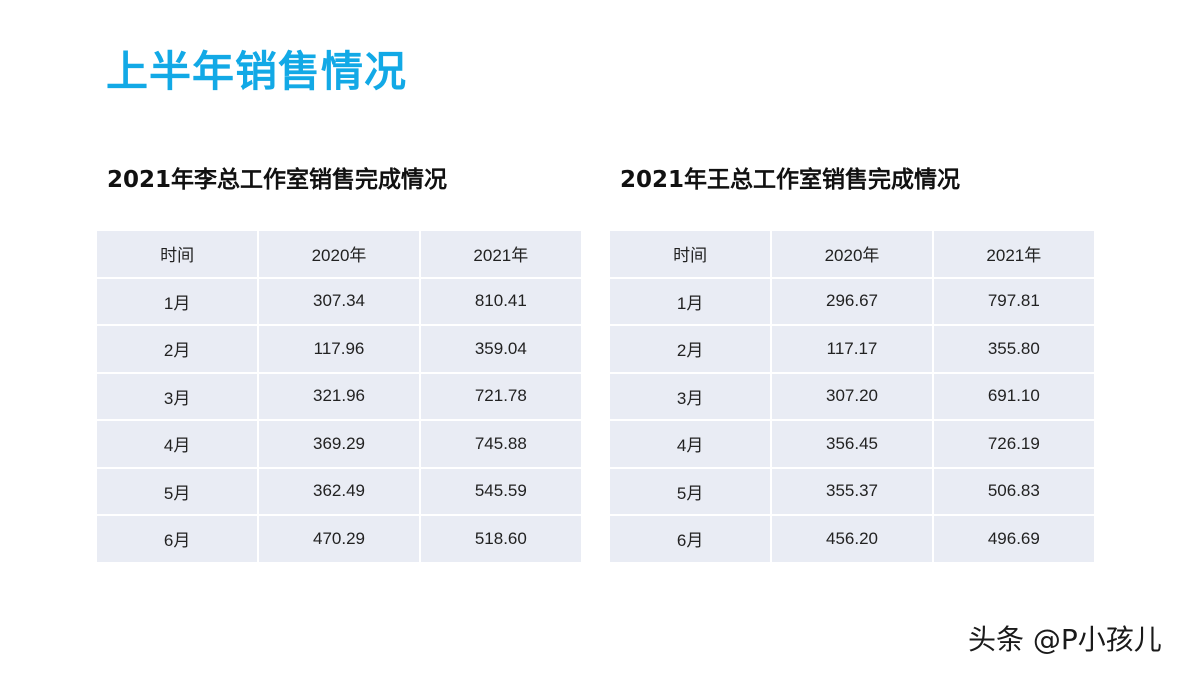  Describe the element at coordinates (1012, 491) in the screenshot. I see `table-cell: 506.83` at that location.